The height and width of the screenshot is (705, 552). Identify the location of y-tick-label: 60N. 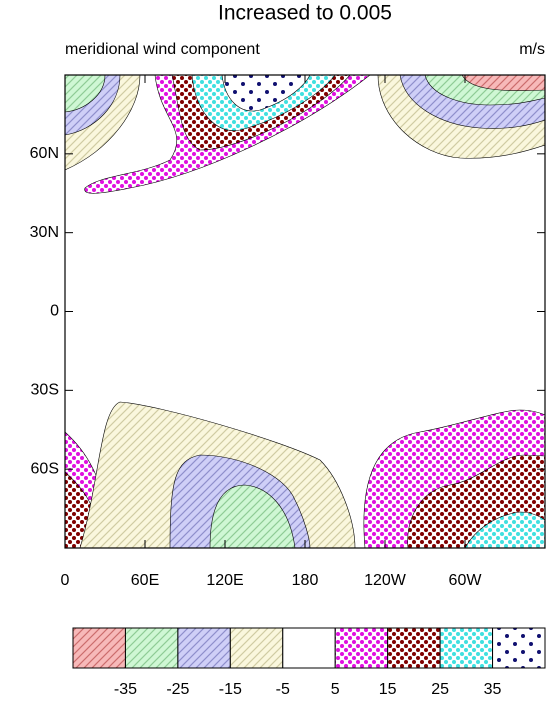
(44, 153).